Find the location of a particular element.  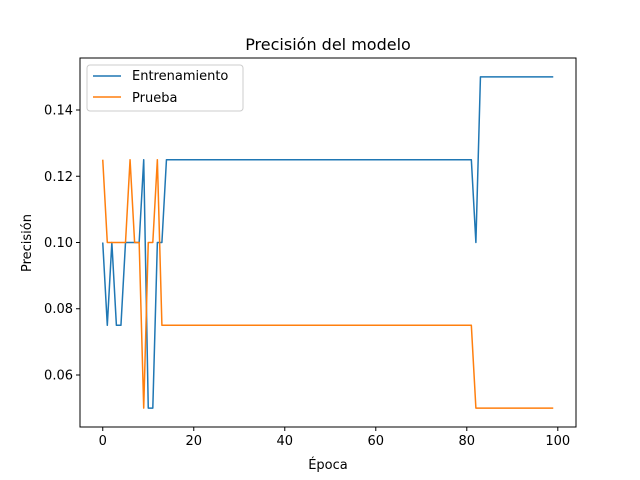

chart-title: Precisión del modelo is located at coordinates (328, 44).